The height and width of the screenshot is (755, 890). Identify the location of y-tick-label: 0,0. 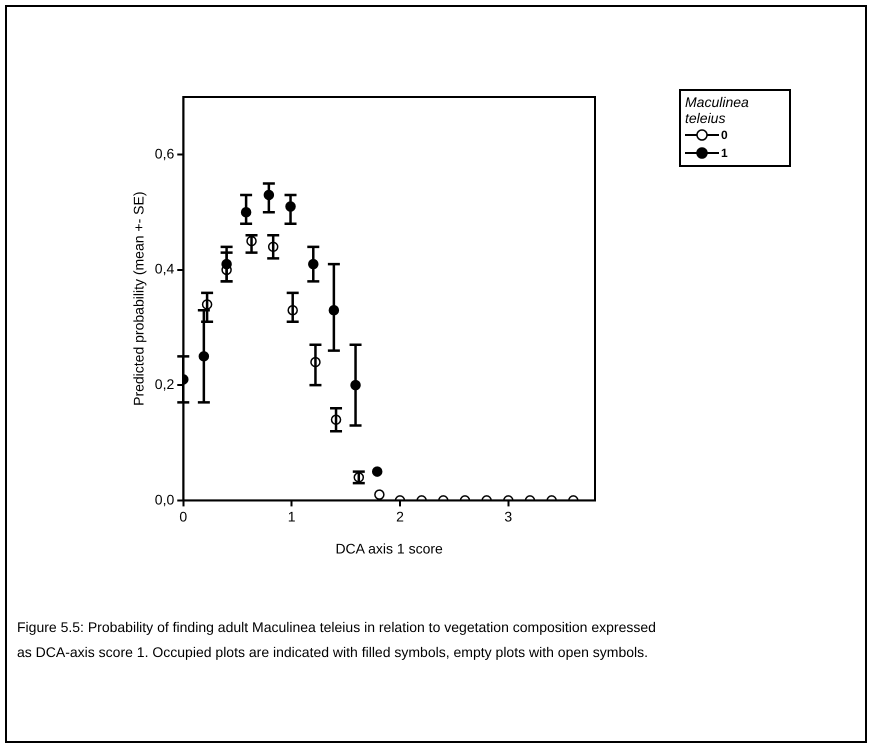
(164, 499).